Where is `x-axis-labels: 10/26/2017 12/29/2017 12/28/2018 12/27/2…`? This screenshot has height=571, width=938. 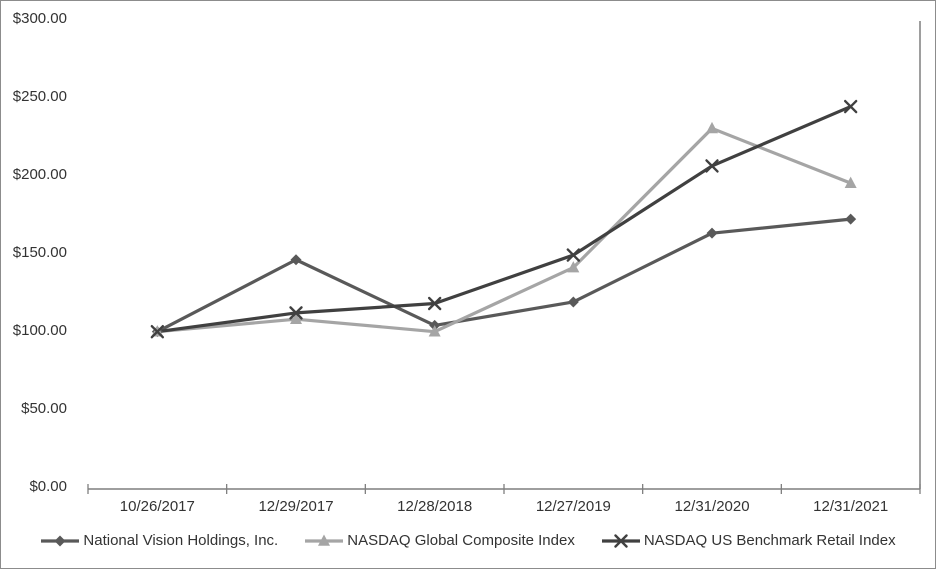 x-axis-labels: 10/26/2017 12/29/2017 12/28/2018 12/27/2… is located at coordinates (504, 507).